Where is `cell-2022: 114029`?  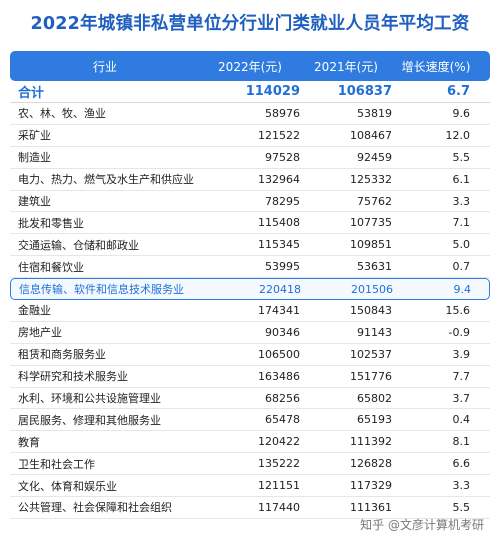 cell-2022: 114029 is located at coordinates (272, 91).